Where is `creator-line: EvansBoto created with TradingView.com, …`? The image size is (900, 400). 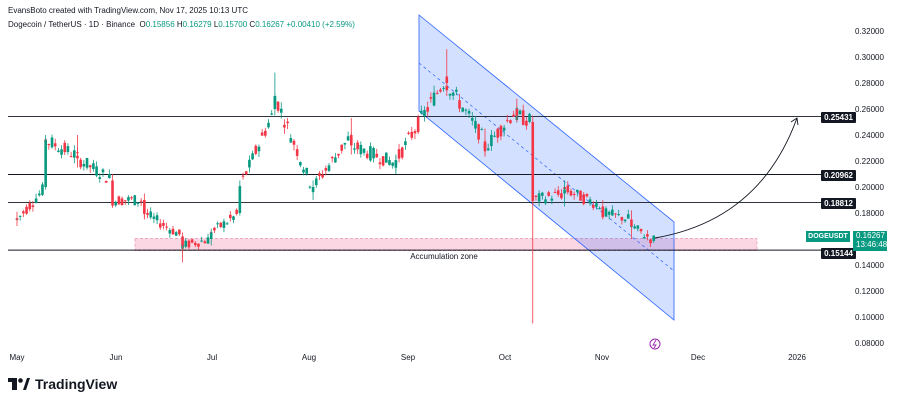
creator-line: EvansBoto created with TradingView.com, … is located at coordinates (128, 10).